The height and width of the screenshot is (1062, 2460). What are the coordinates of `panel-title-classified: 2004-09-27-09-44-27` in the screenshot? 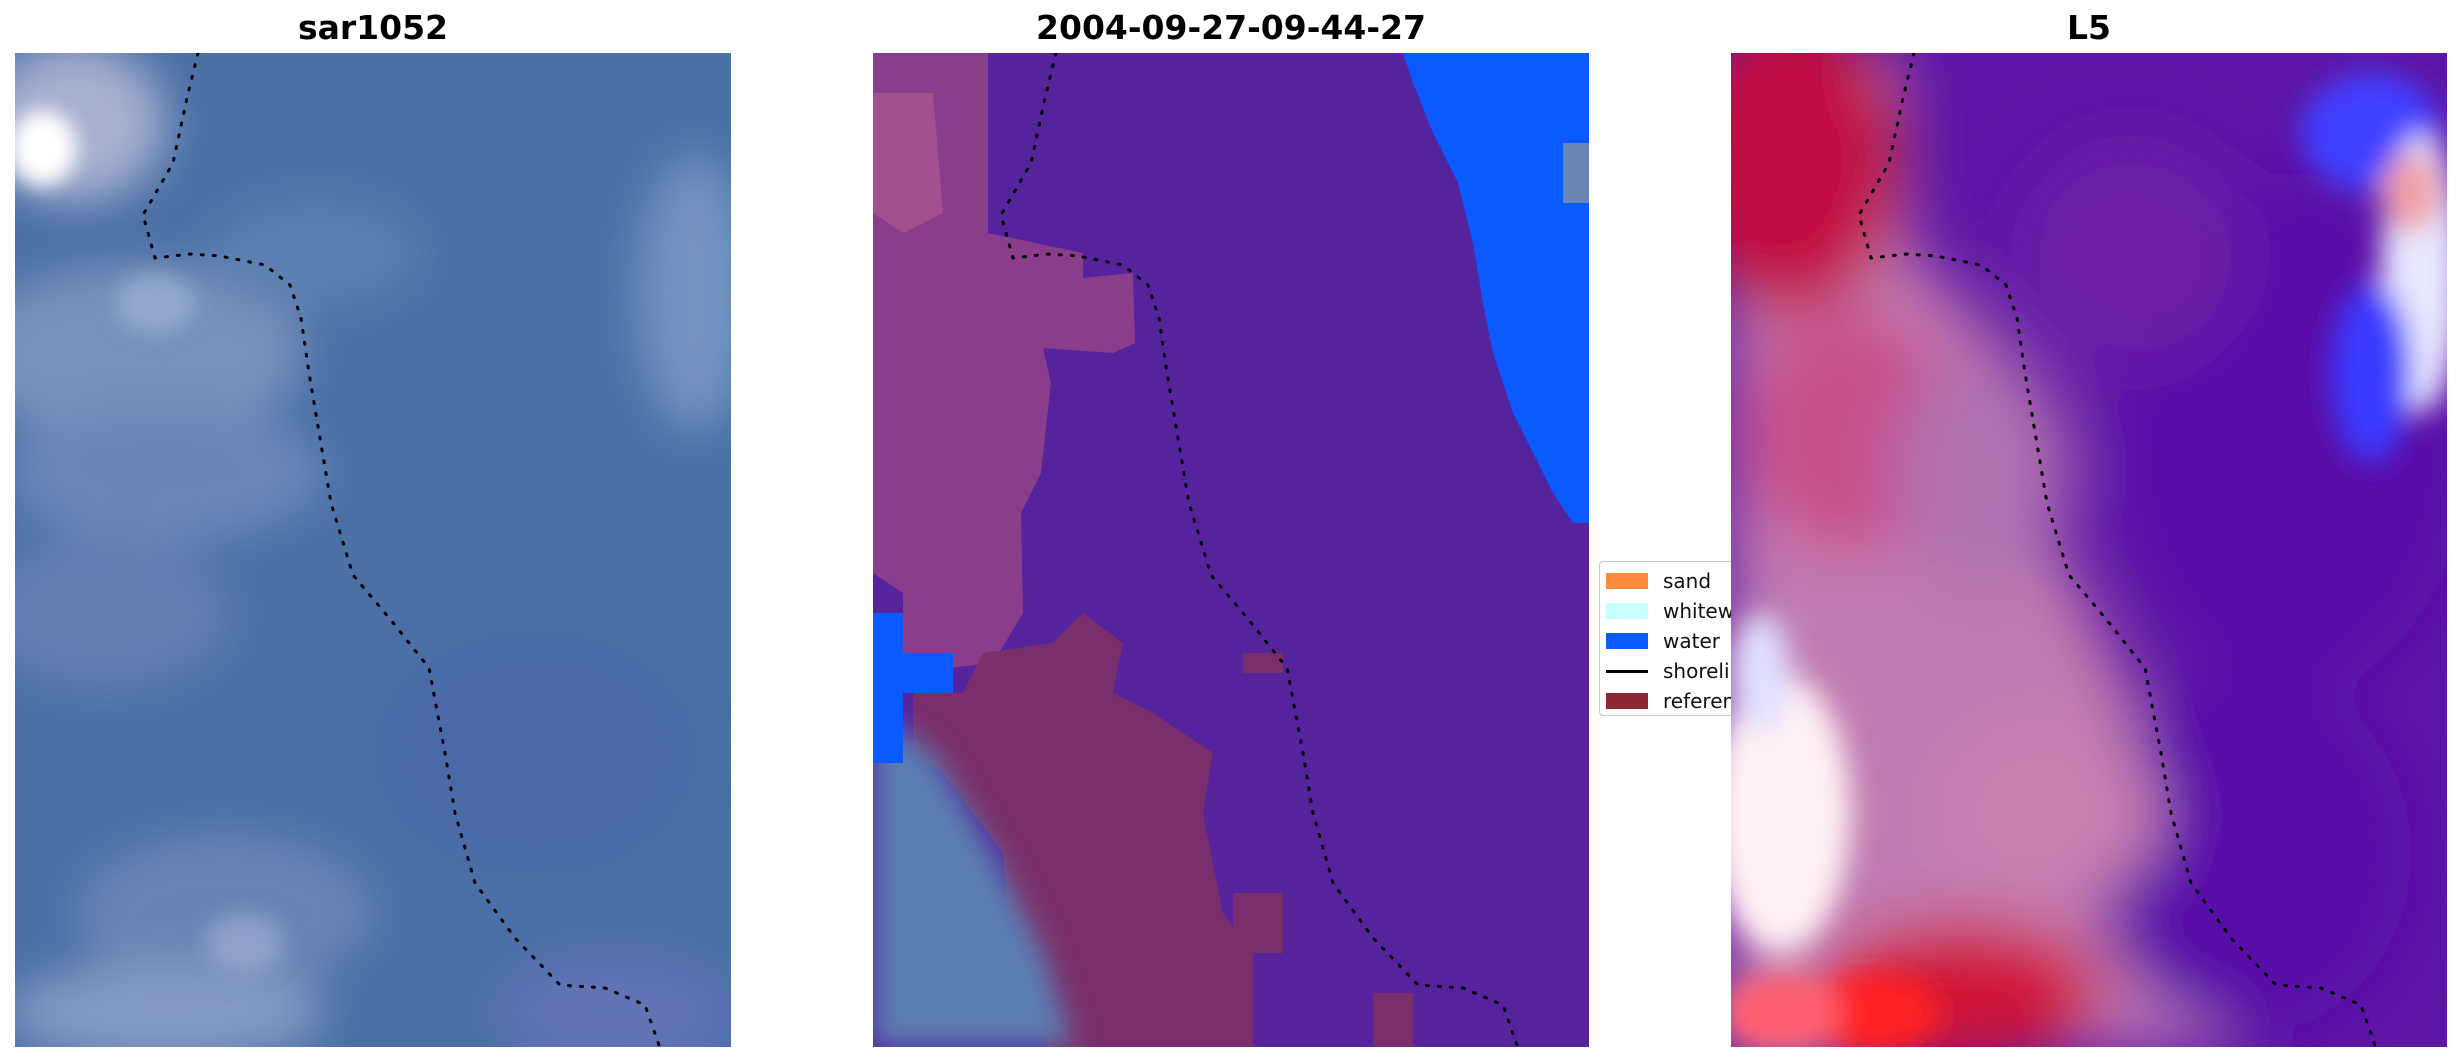 It's located at (1231, 27).